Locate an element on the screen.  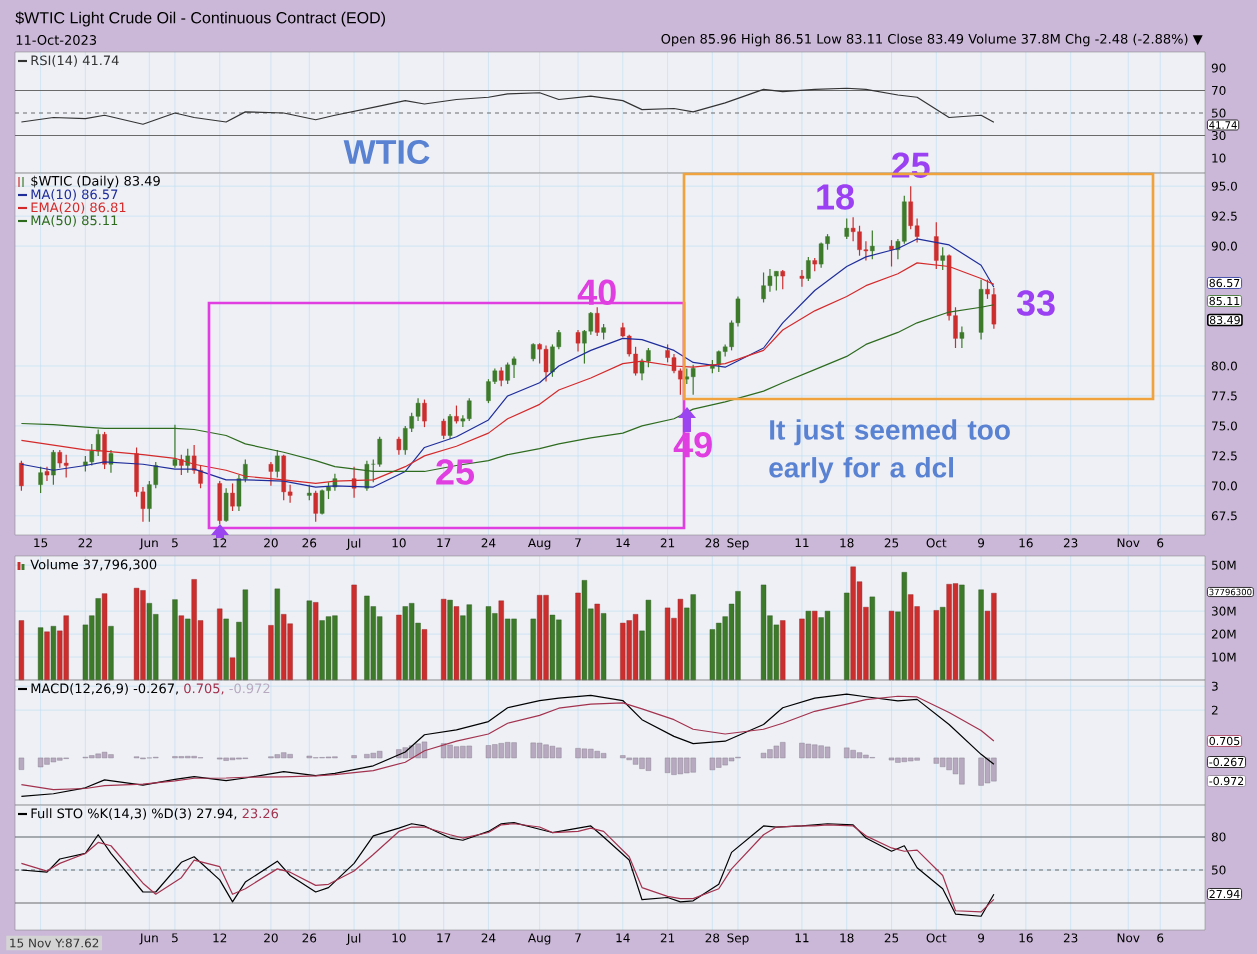
y-tick-label: 2 is located at coordinates (1214, 710).